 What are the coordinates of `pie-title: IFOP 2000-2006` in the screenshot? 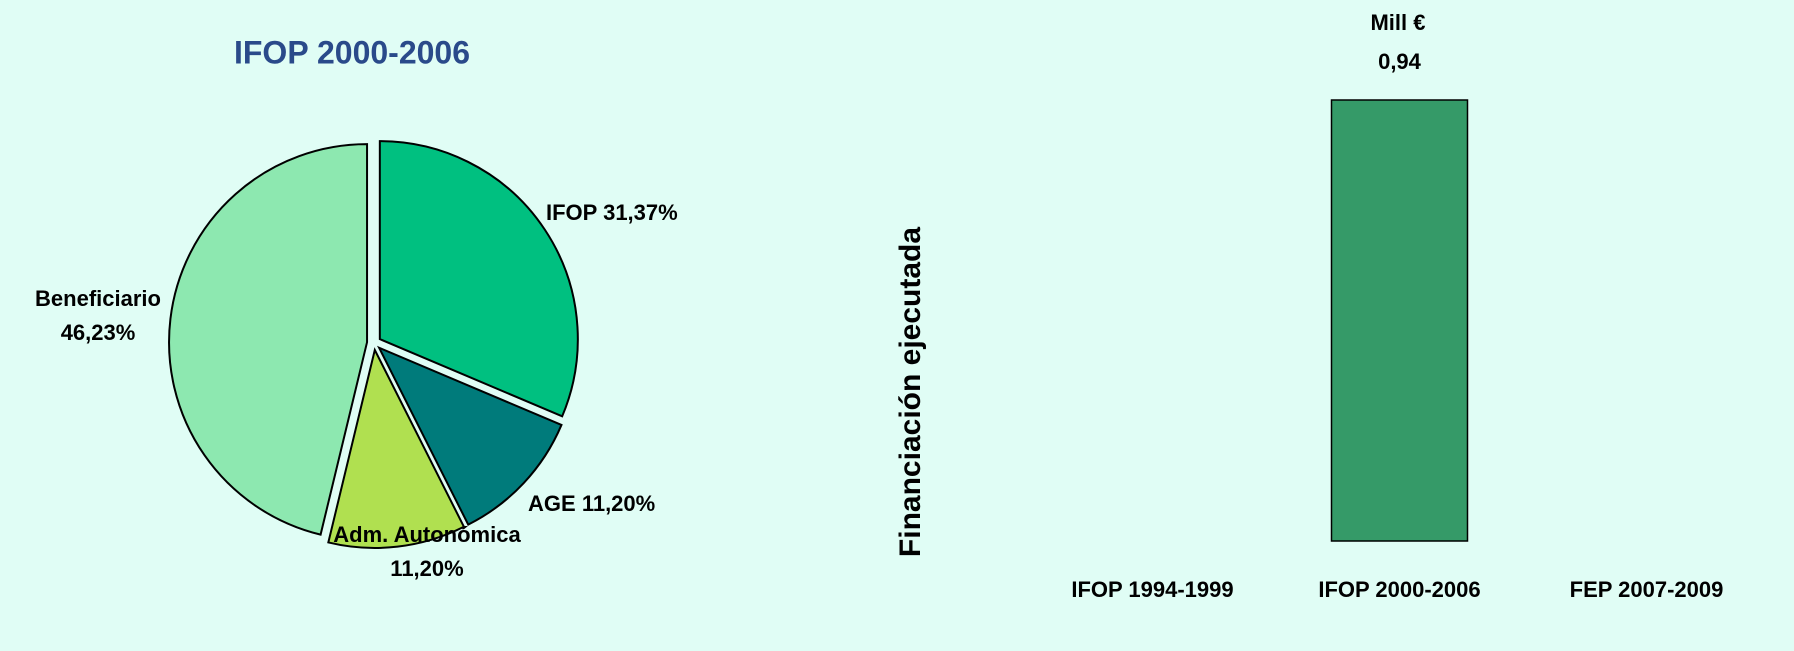 It's located at (352, 52).